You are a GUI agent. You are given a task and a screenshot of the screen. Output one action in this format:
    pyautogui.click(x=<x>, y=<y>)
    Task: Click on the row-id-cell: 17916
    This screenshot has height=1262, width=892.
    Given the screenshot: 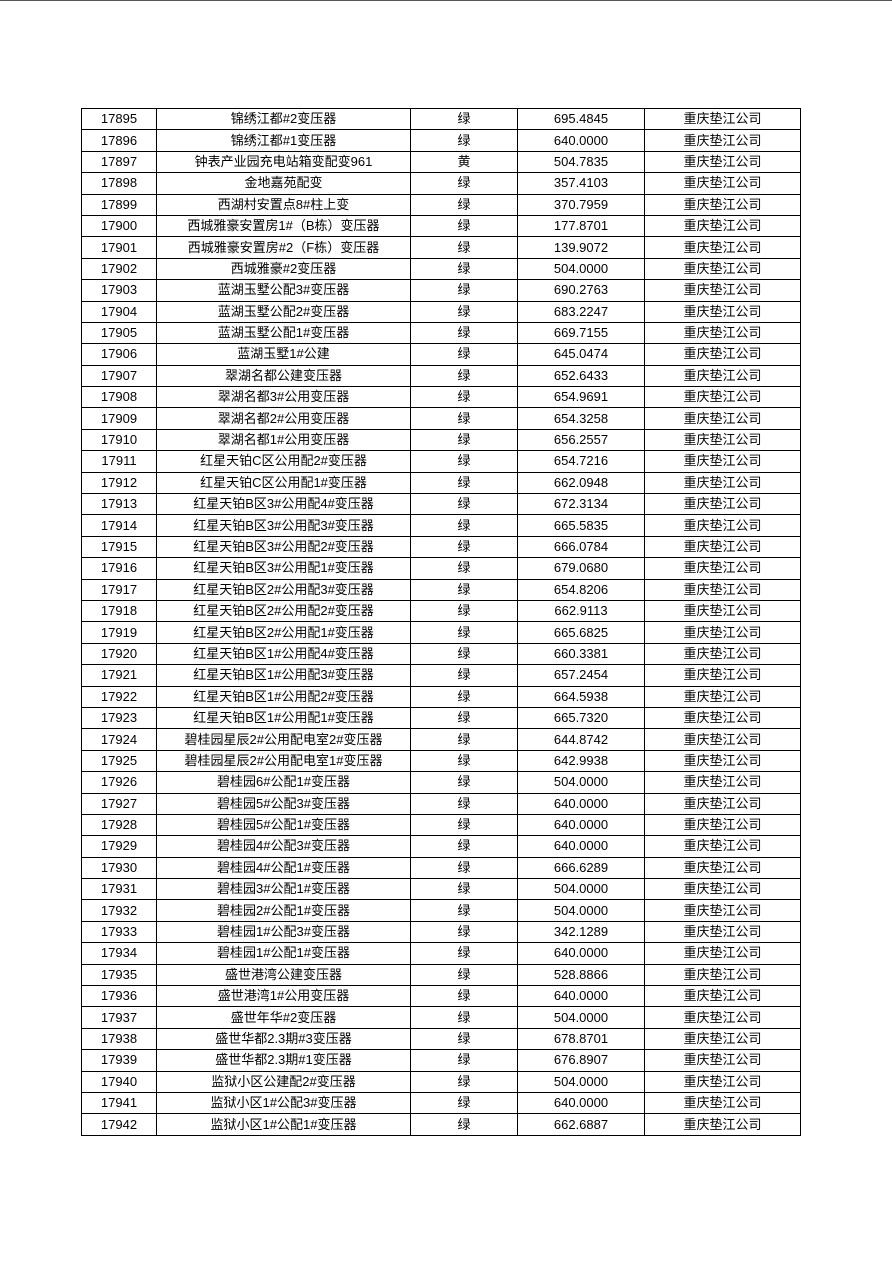 What is the action you would take?
    pyautogui.click(x=119, y=568)
    